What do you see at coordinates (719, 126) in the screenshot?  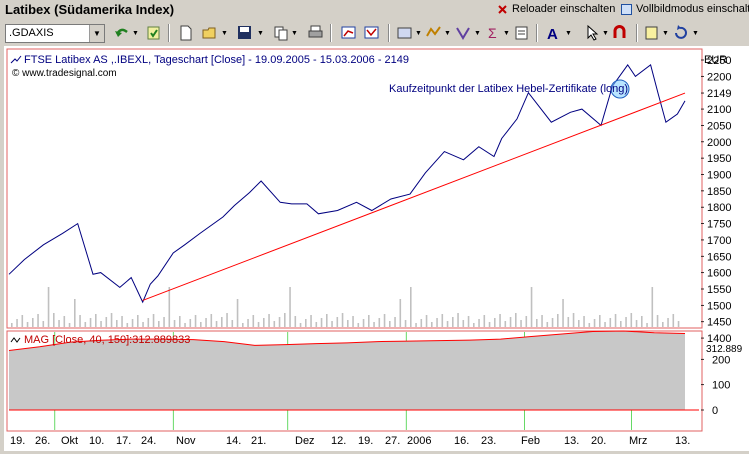 I see `price-tick-label: 2050` at bounding box center [719, 126].